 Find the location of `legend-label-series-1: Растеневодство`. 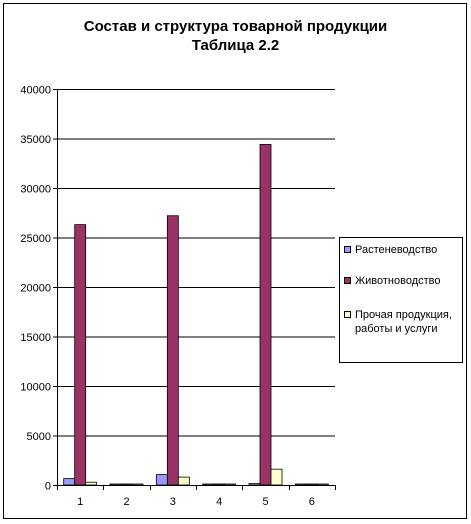

legend-label-series-1: Растеневодство is located at coordinates (396, 250).